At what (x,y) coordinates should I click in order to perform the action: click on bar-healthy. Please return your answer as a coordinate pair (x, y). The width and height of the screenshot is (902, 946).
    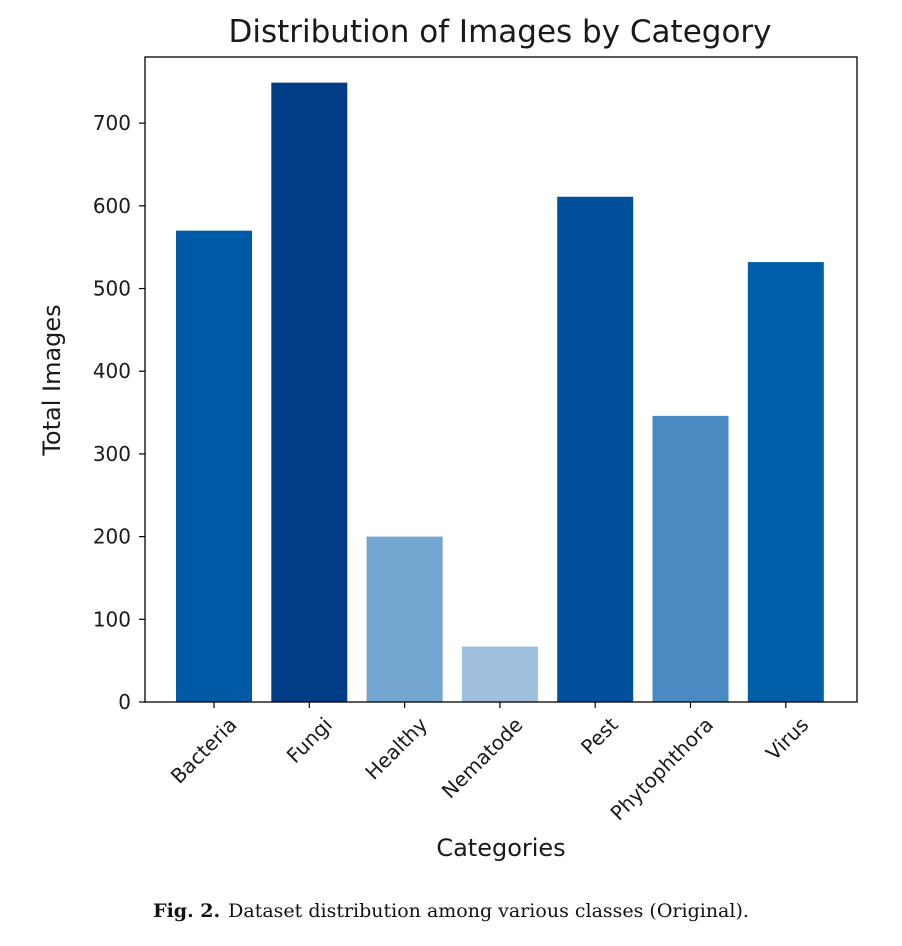
    Looking at the image, I should click on (404, 619).